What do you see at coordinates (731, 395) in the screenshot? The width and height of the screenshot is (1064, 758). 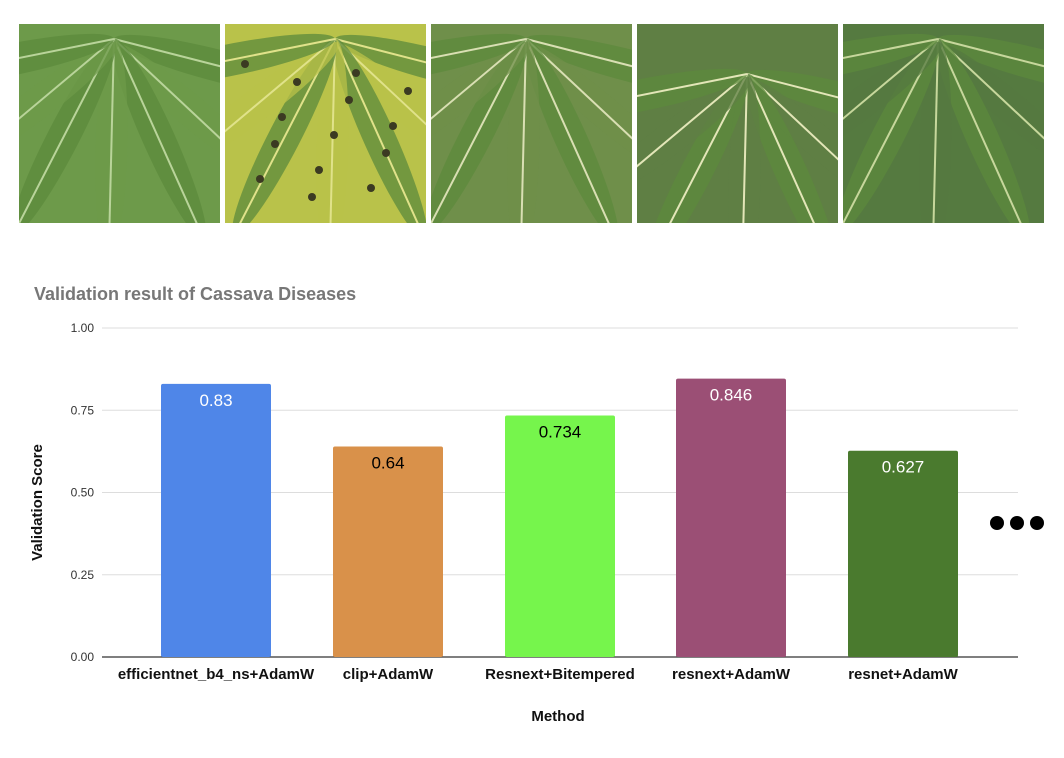 I see `data-label: 0.846` at bounding box center [731, 395].